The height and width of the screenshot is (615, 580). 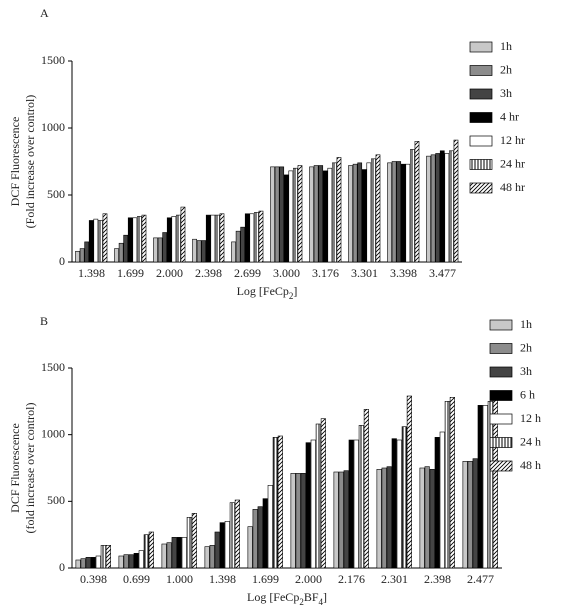 What do you see at coordinates (286, 273) in the screenshot?
I see `x-tick-label: 3.000` at bounding box center [286, 273].